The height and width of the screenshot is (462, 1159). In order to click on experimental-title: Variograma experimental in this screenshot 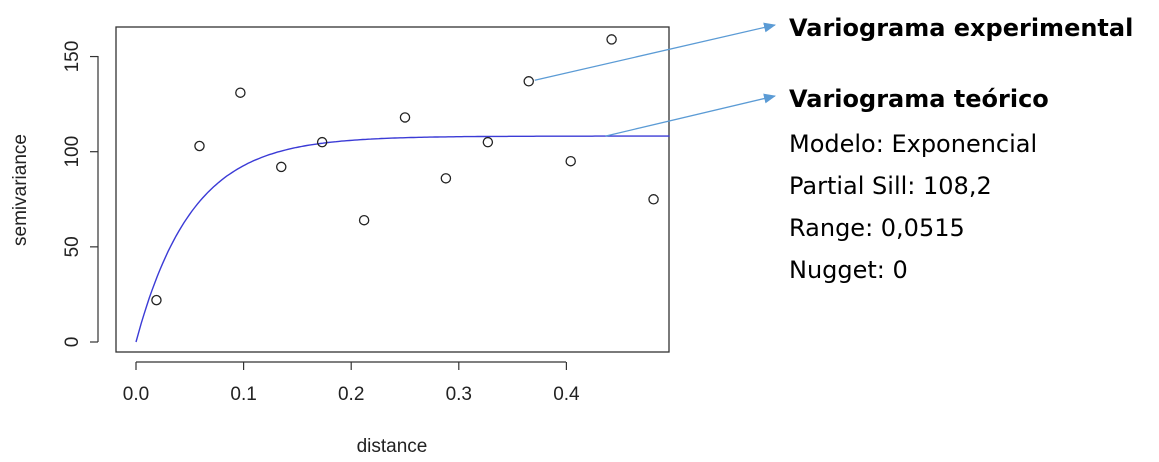, I will do `click(961, 28)`.